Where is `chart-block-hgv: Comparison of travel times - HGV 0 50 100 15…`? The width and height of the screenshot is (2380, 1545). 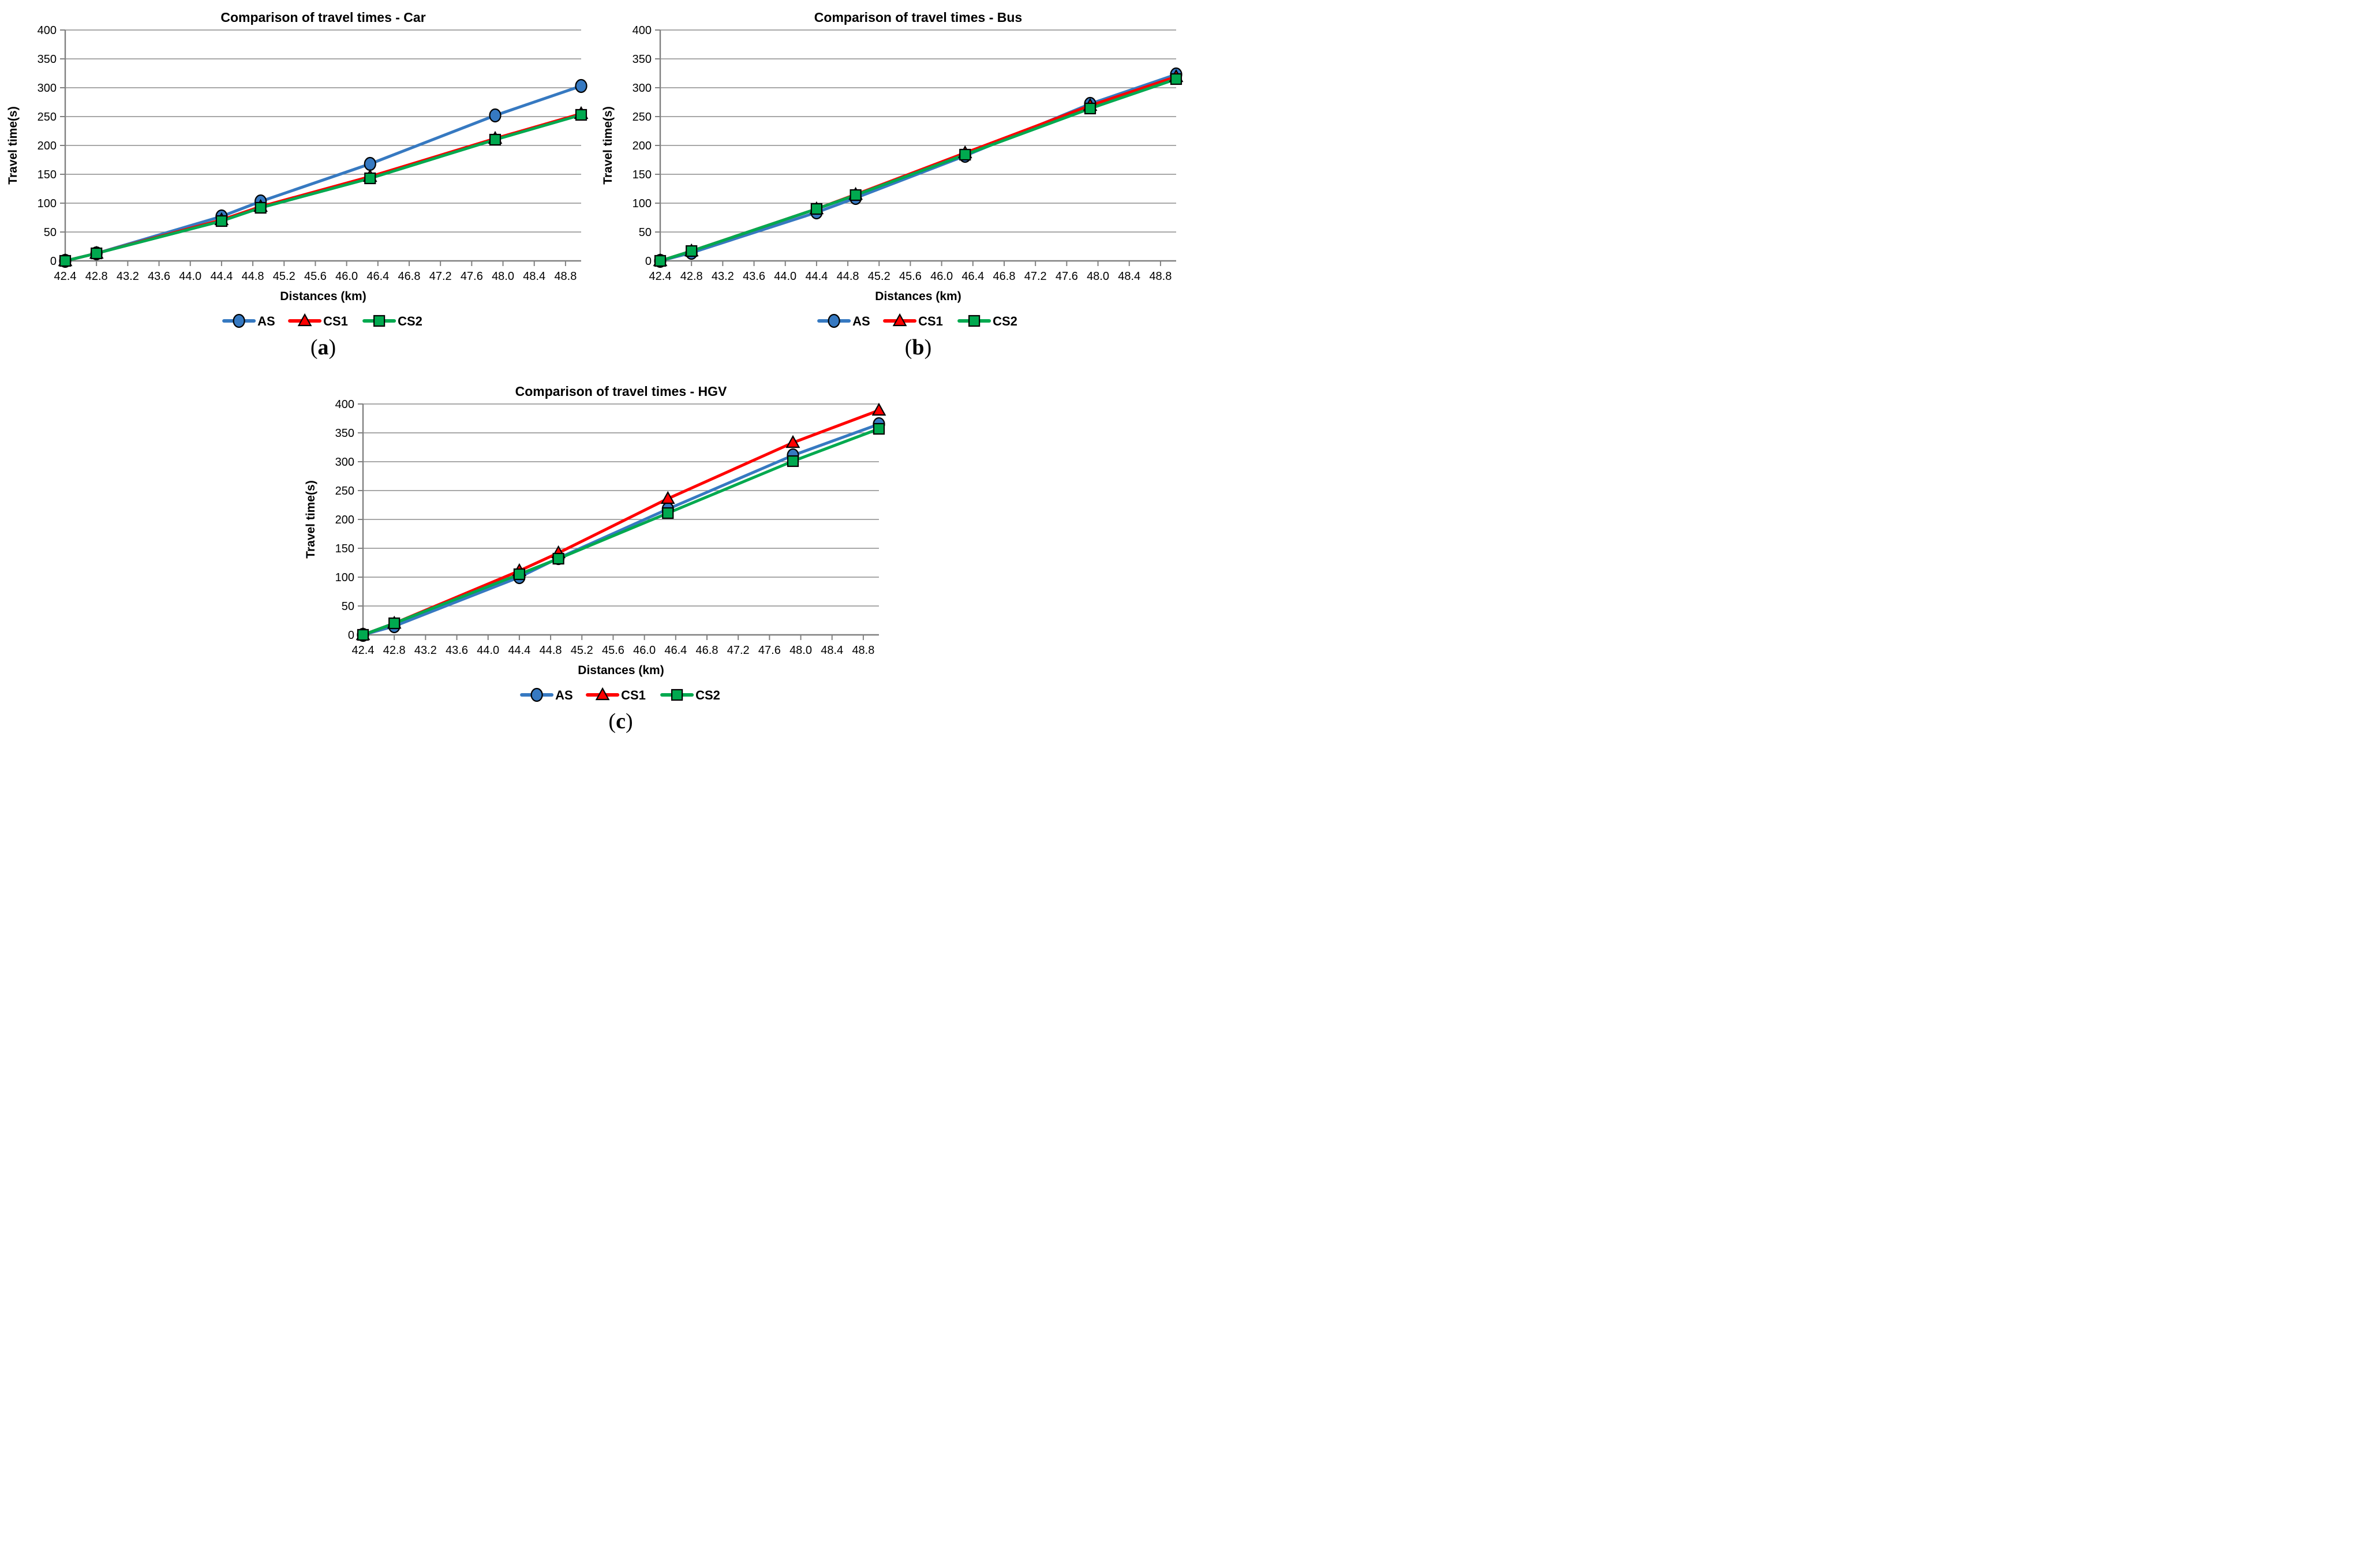
chart-block-hgv: Comparison of travel times - HGV 0 50 100 15… is located at coordinates (595, 557).